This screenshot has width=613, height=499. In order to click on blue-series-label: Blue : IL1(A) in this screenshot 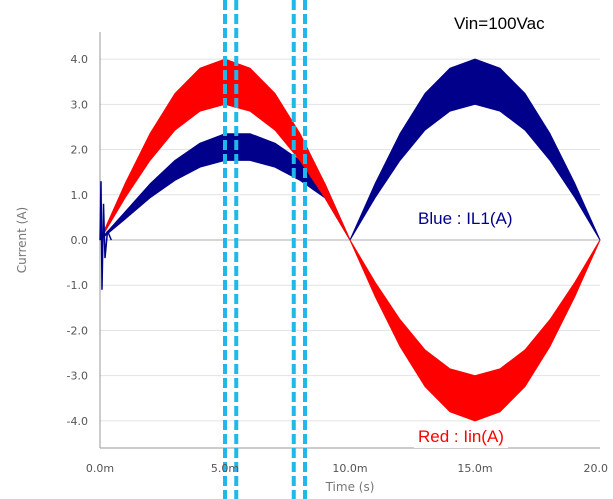, I will do `click(465, 218)`.